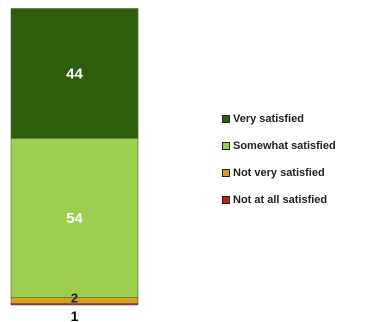 The image size is (385, 322). Describe the element at coordinates (268, 119) in the screenshot. I see `legend-label: Very satisfied` at that location.